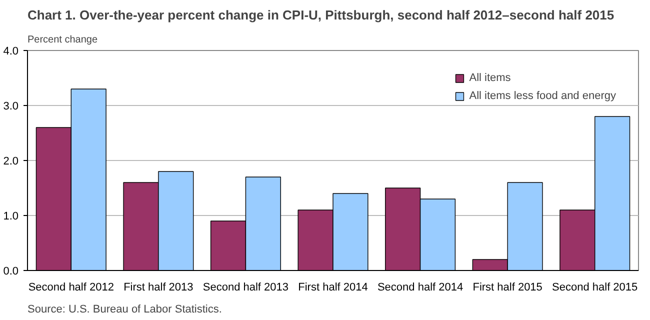 The image size is (650, 320). What do you see at coordinates (11, 216) in the screenshot?
I see `y-tick-label: 1.0` at bounding box center [11, 216].